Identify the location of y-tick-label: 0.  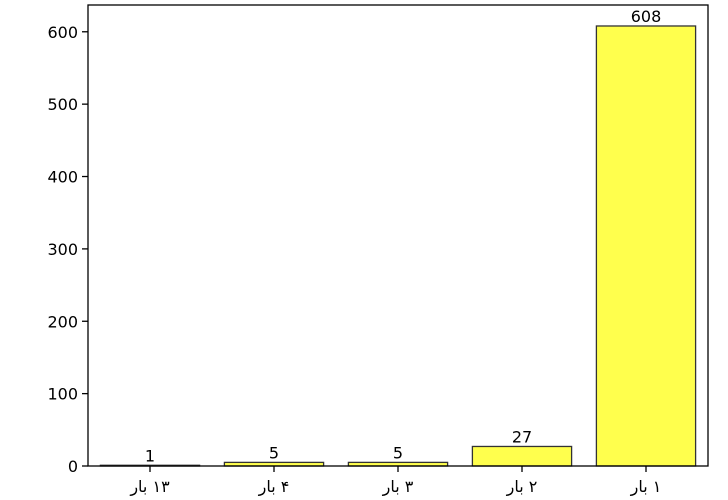
(73, 466).